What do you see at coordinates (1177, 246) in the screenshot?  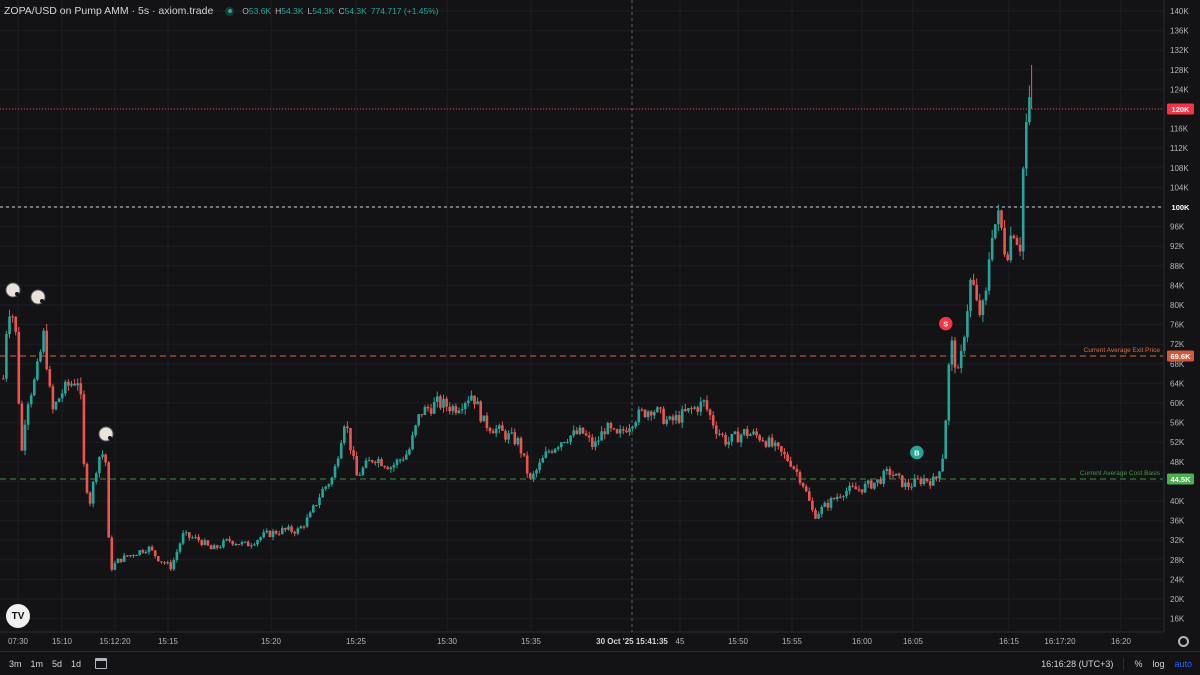 I see `y-tick-label: 92K` at bounding box center [1177, 246].